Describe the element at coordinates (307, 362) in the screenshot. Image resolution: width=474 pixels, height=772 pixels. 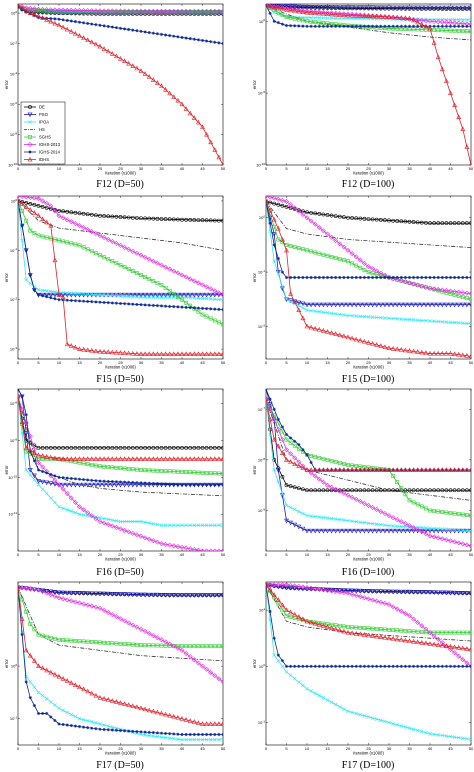
I see `x-tick-label: 10` at that location.